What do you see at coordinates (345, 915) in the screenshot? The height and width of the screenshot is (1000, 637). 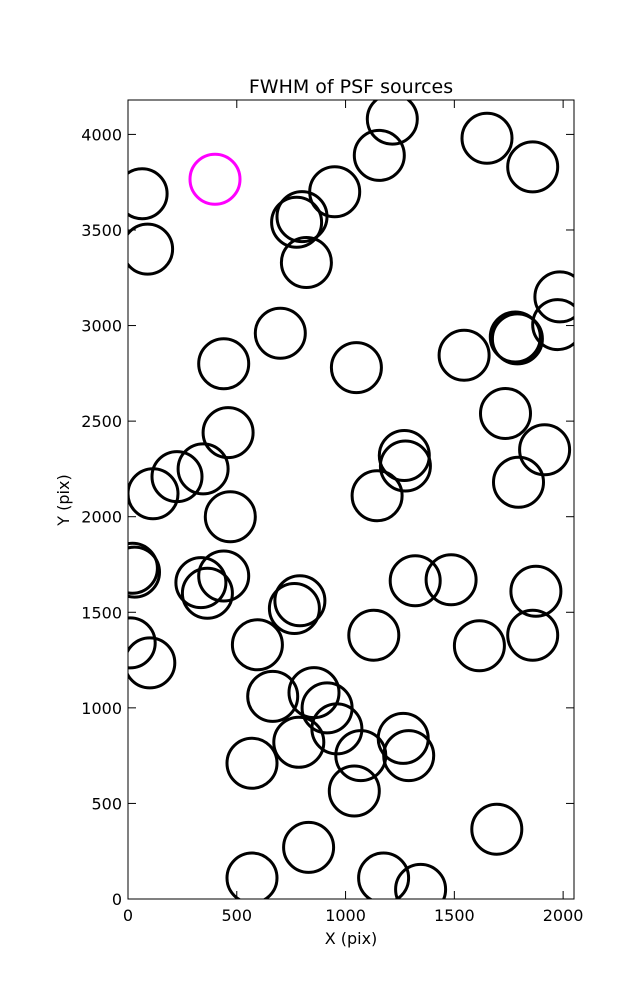 I see `x-tick-label: 1000` at bounding box center [345, 915].